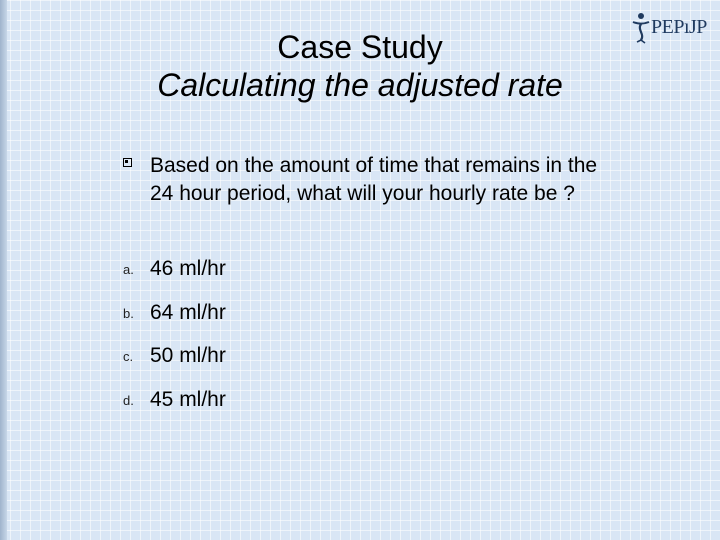 This screenshot has height=540, width=720. Describe the element at coordinates (128, 269) in the screenshot. I see `option-letter: a.` at that location.